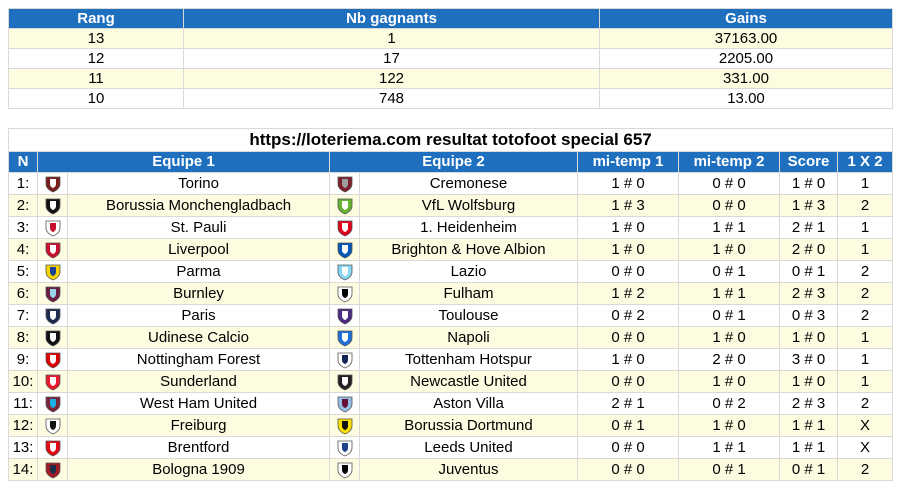 The image size is (900, 500). What do you see at coordinates (344, 360) in the screenshot?
I see `tottenham-crest-icon` at bounding box center [344, 360].